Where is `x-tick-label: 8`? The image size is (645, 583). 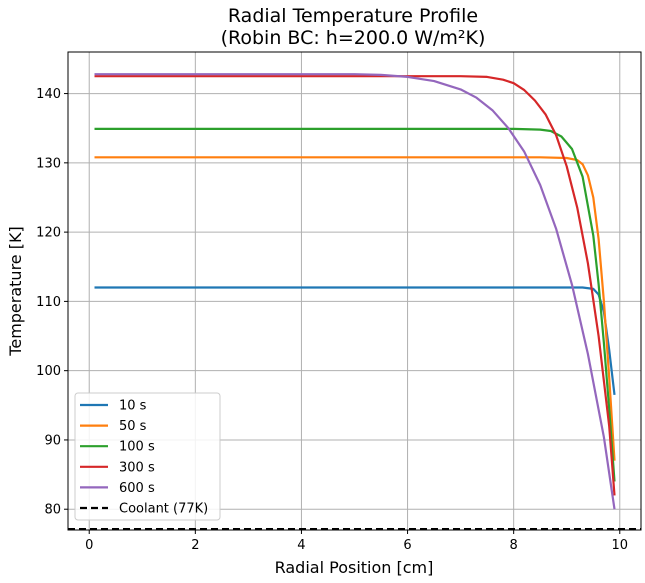 x-tick-label: 8 is located at coordinates (514, 545).